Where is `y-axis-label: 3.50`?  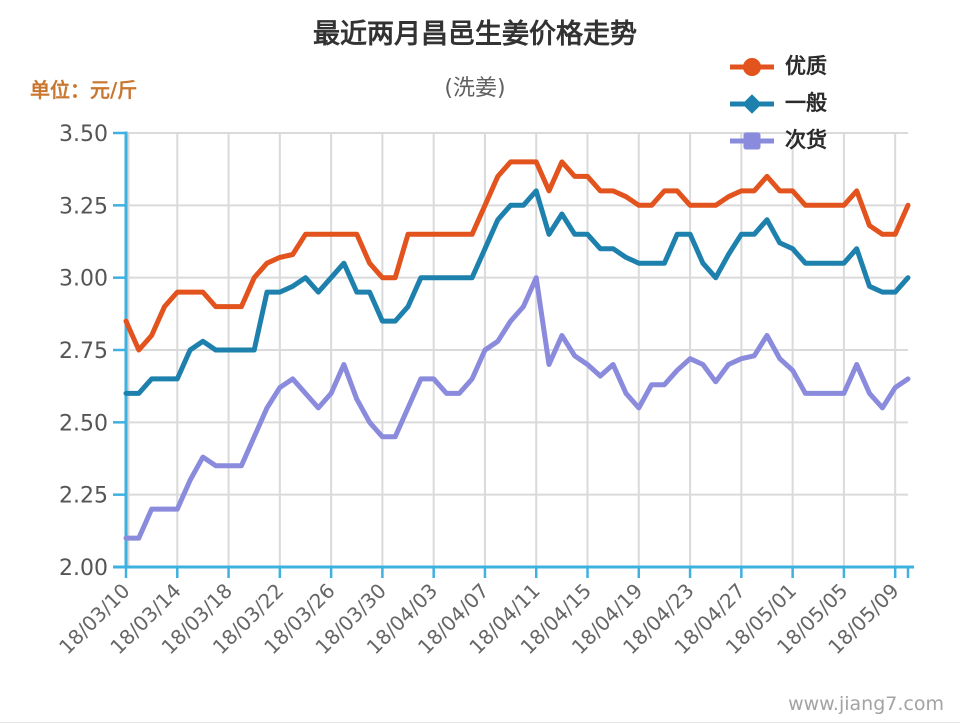
y-axis-label: 3.50 is located at coordinates (83, 134).